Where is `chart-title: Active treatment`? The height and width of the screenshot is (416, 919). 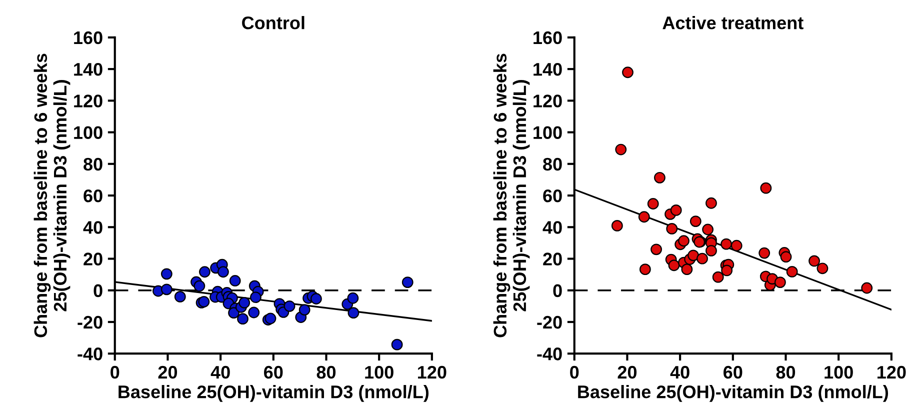 chart-title: Active treatment is located at coordinates (733, 23).